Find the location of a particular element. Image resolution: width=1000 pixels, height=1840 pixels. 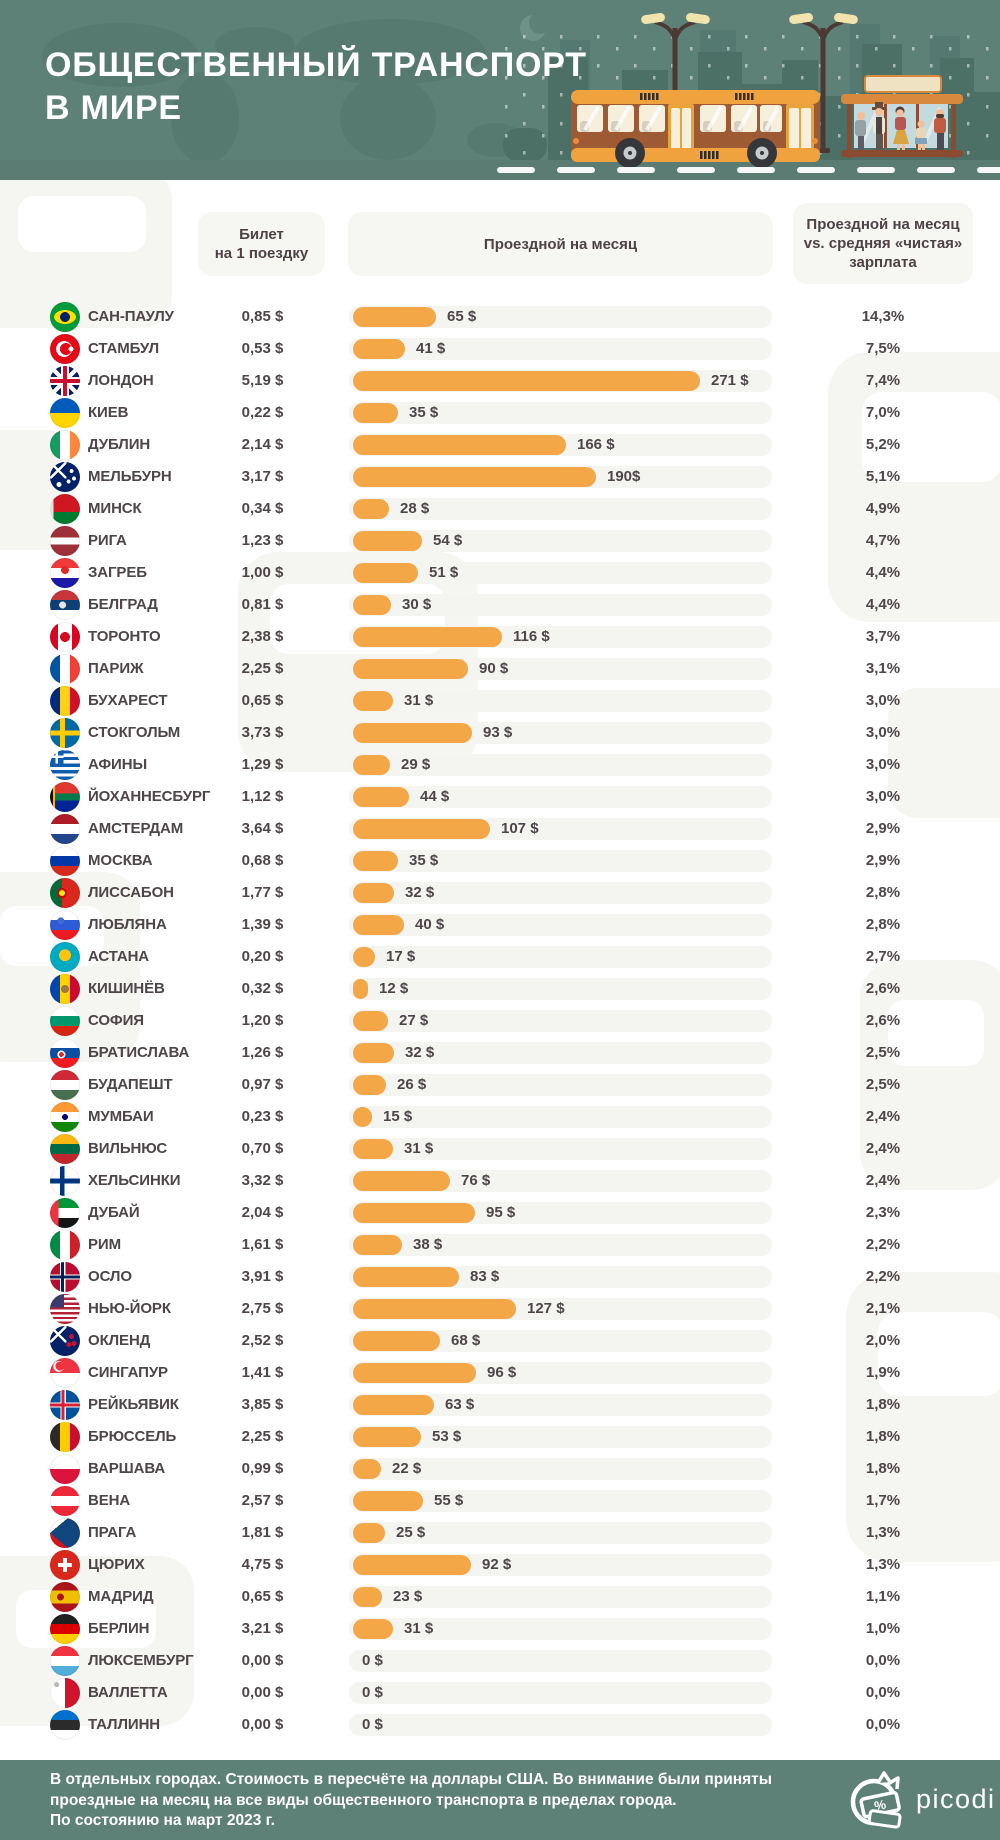

salary-percent-value: 3,7% is located at coordinates (883, 636).